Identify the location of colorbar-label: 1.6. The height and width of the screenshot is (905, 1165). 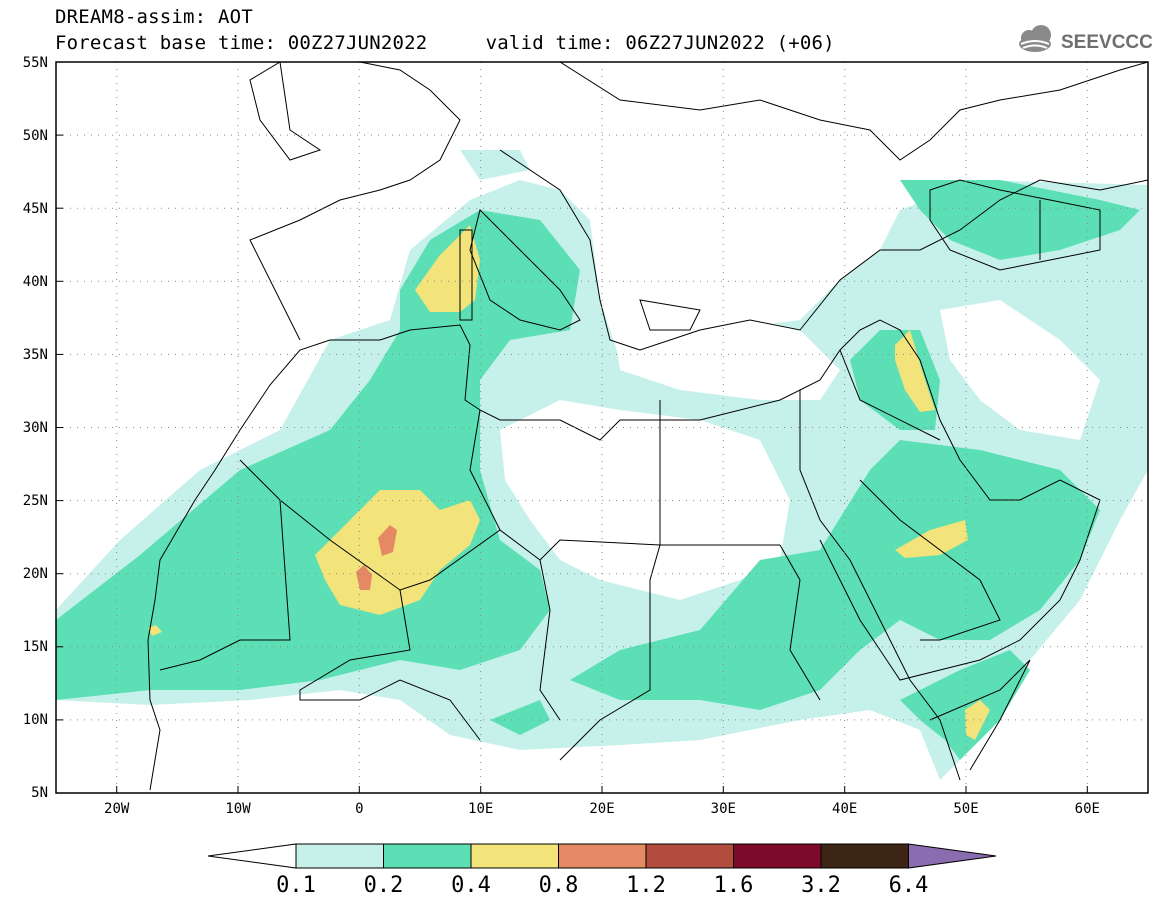
(734, 885).